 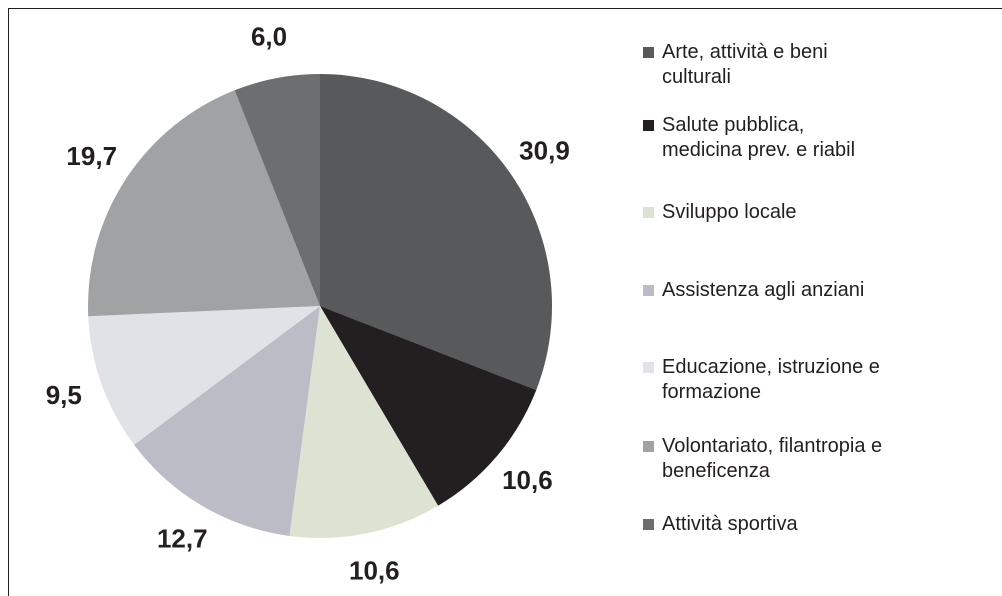 I want to click on legend-item: Attività sportiva, so click(x=720, y=524).